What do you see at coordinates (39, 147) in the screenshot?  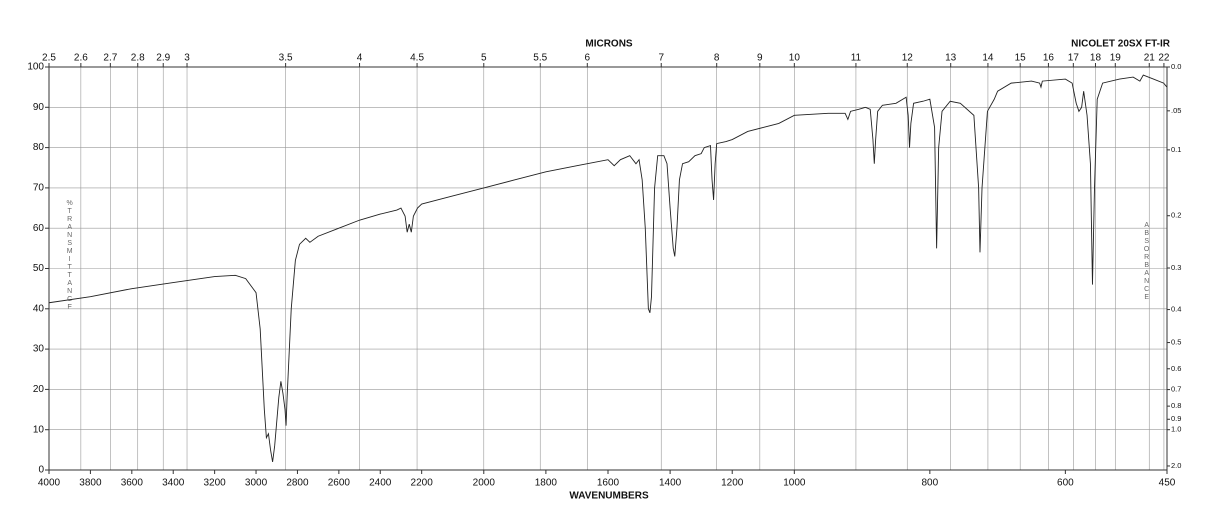 I see `y-tick-label: 80` at bounding box center [39, 147].